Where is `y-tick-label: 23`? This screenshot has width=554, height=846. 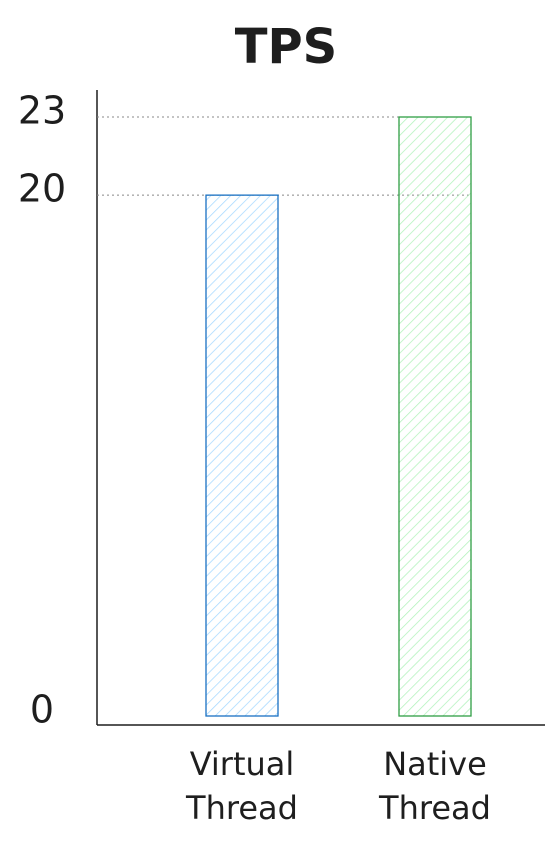
y-tick-label: 23 is located at coordinates (42, 111).